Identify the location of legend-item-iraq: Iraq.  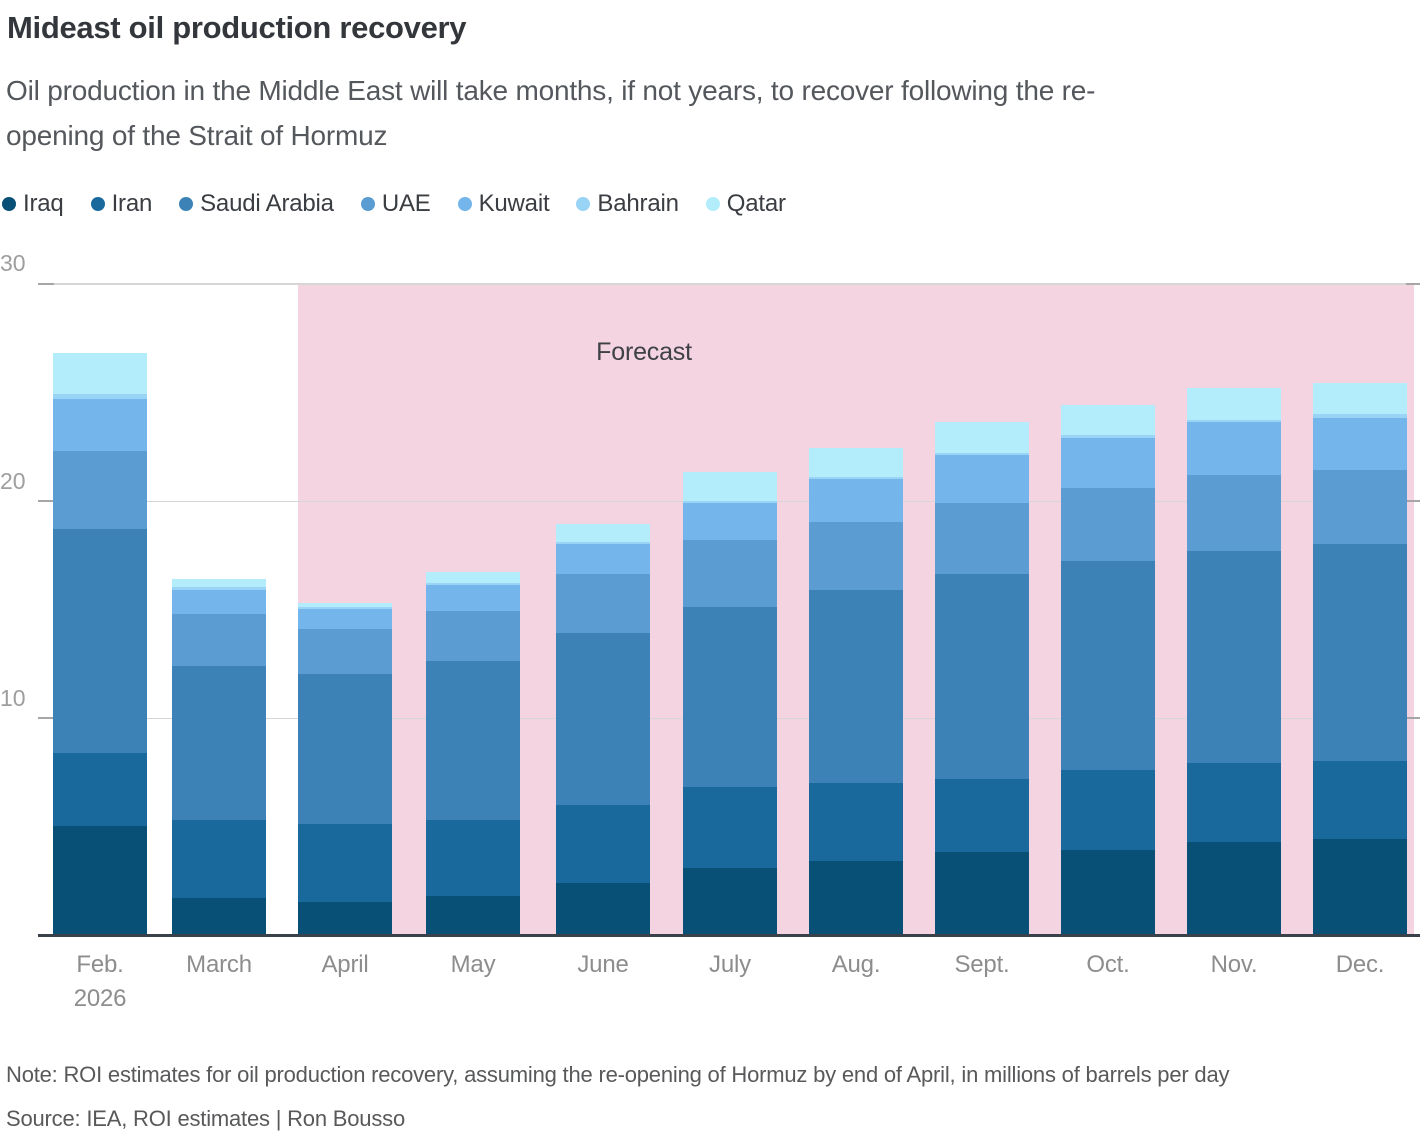
(33, 204).